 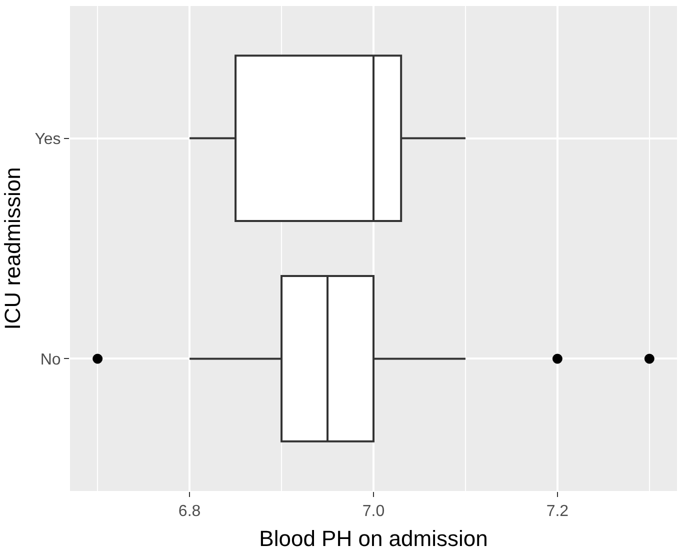 What do you see at coordinates (12, 248) in the screenshot?
I see `y-axis-title: ICU readmission` at bounding box center [12, 248].